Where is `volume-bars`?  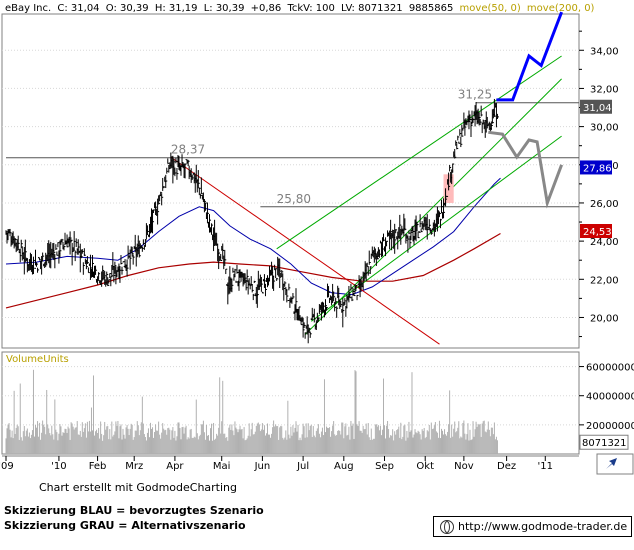 volume-bars is located at coordinates (251, 411).